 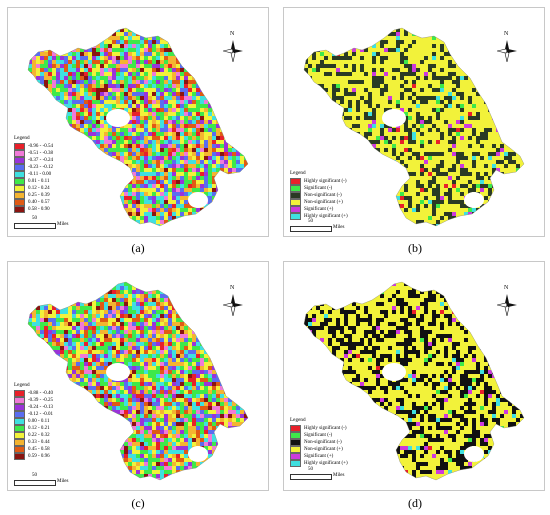 I want to click on legend-item: 0.01 - 0.11, so click(x=33, y=181).